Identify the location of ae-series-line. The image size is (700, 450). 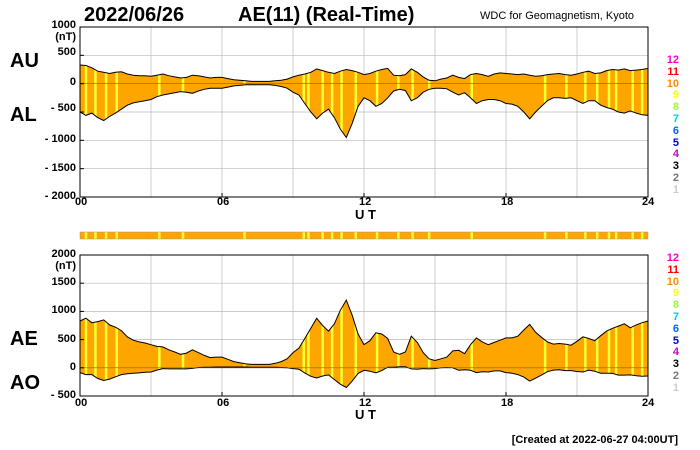
(364, 331).